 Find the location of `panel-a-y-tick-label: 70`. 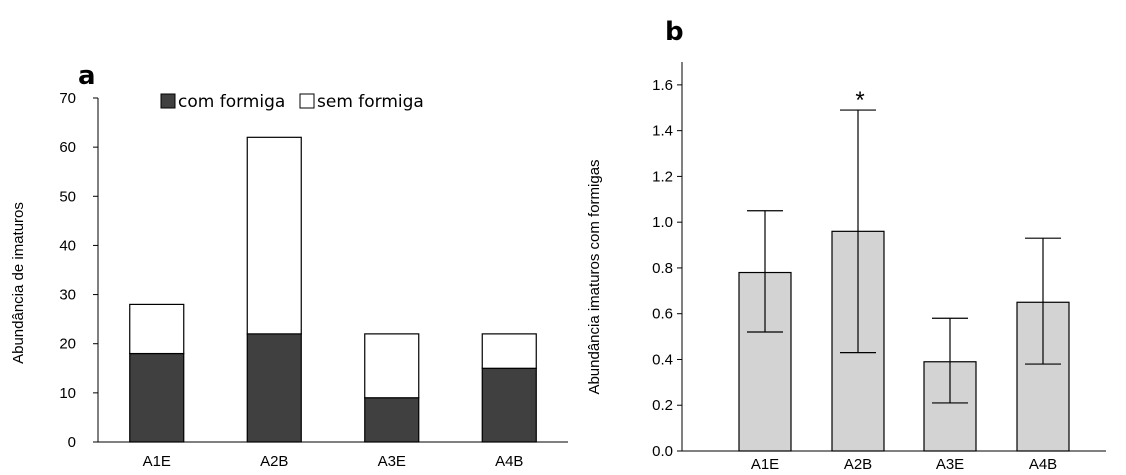

panel-a-y-tick-label: 70 is located at coordinates (67, 98).